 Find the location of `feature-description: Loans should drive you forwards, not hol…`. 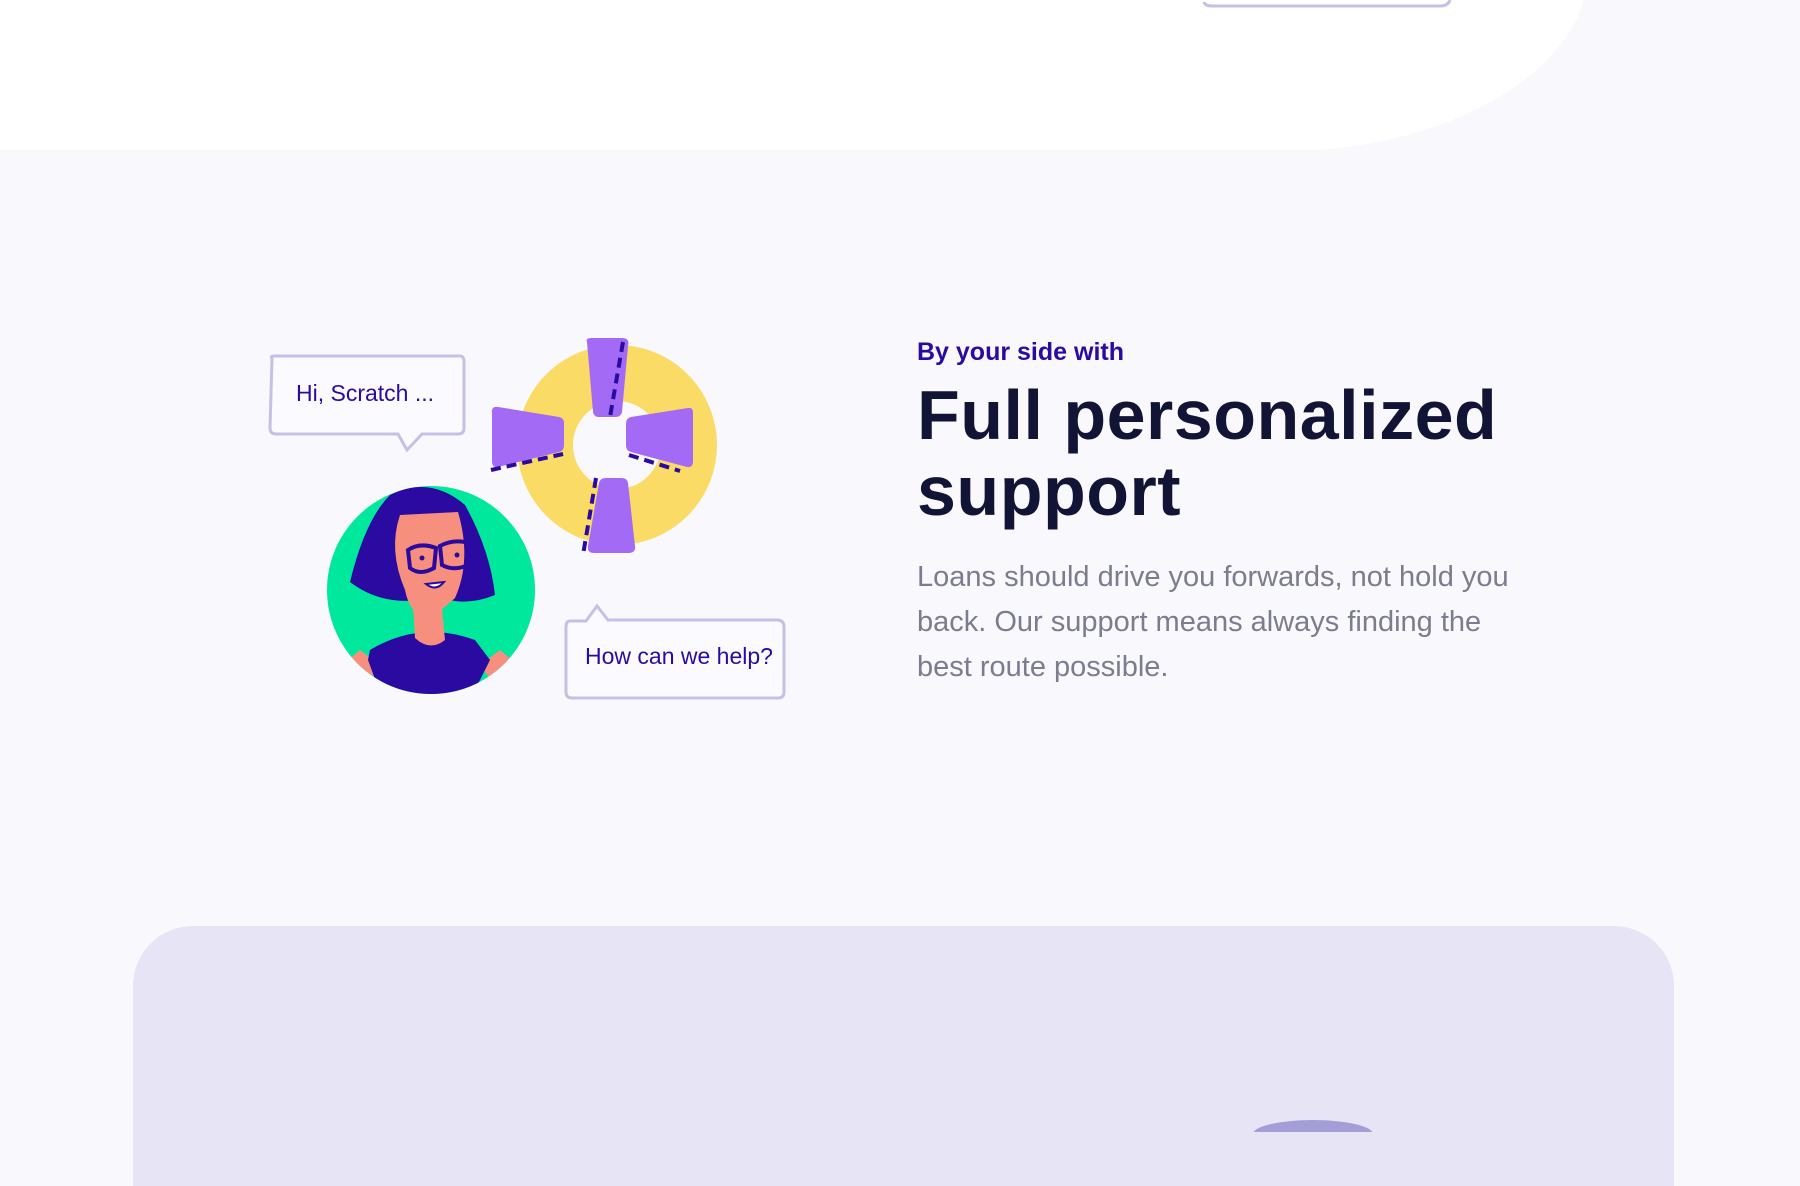

feature-description: Loans should drive you forwards, not hol… is located at coordinates (1213, 622).